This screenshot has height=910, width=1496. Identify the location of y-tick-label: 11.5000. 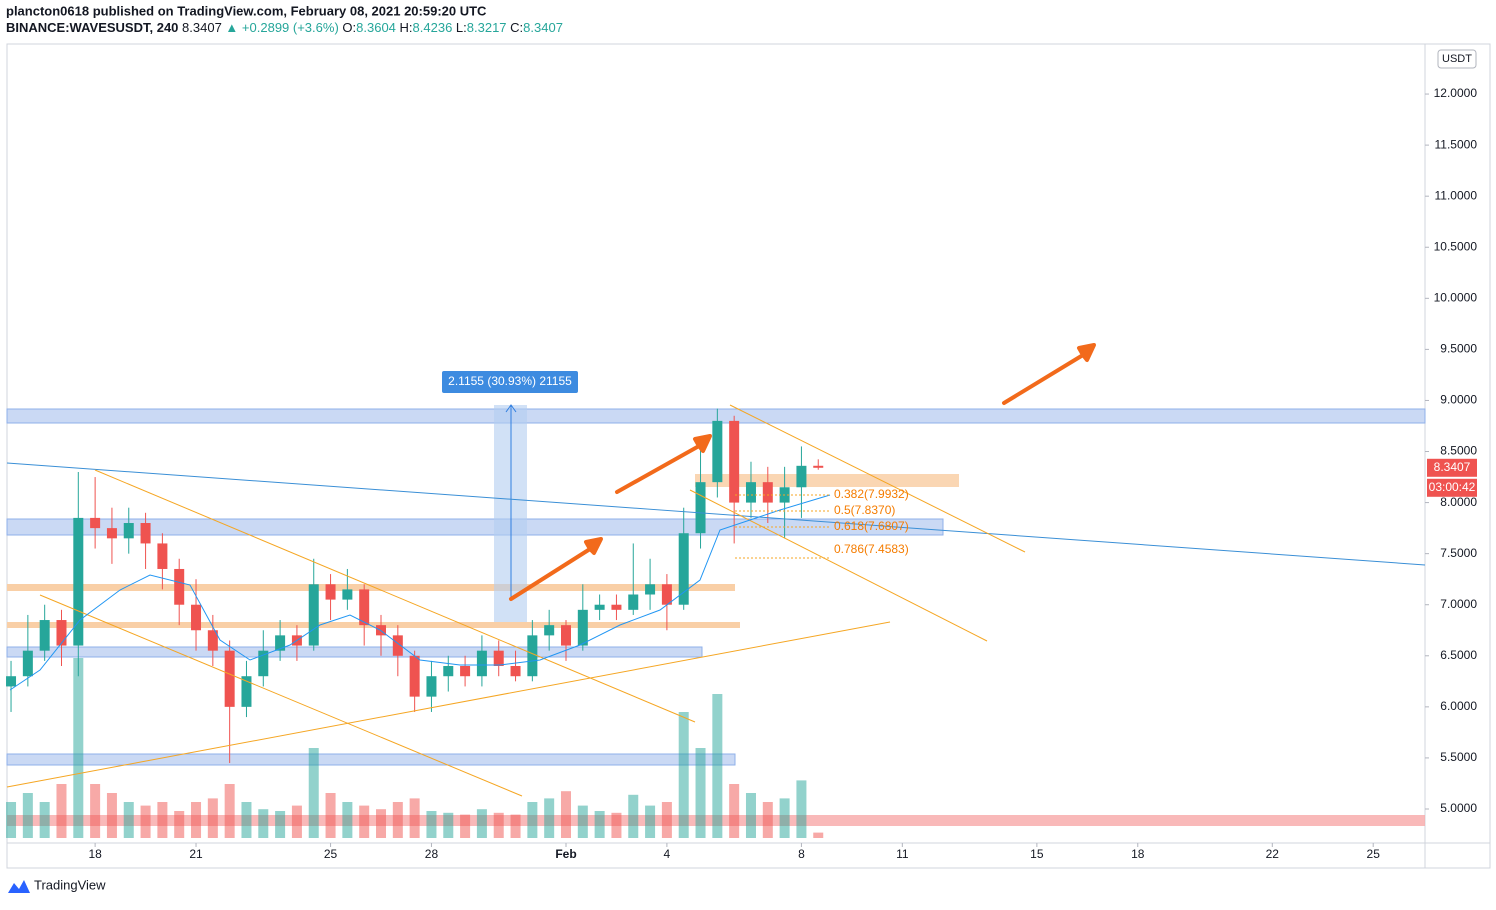
(1456, 144).